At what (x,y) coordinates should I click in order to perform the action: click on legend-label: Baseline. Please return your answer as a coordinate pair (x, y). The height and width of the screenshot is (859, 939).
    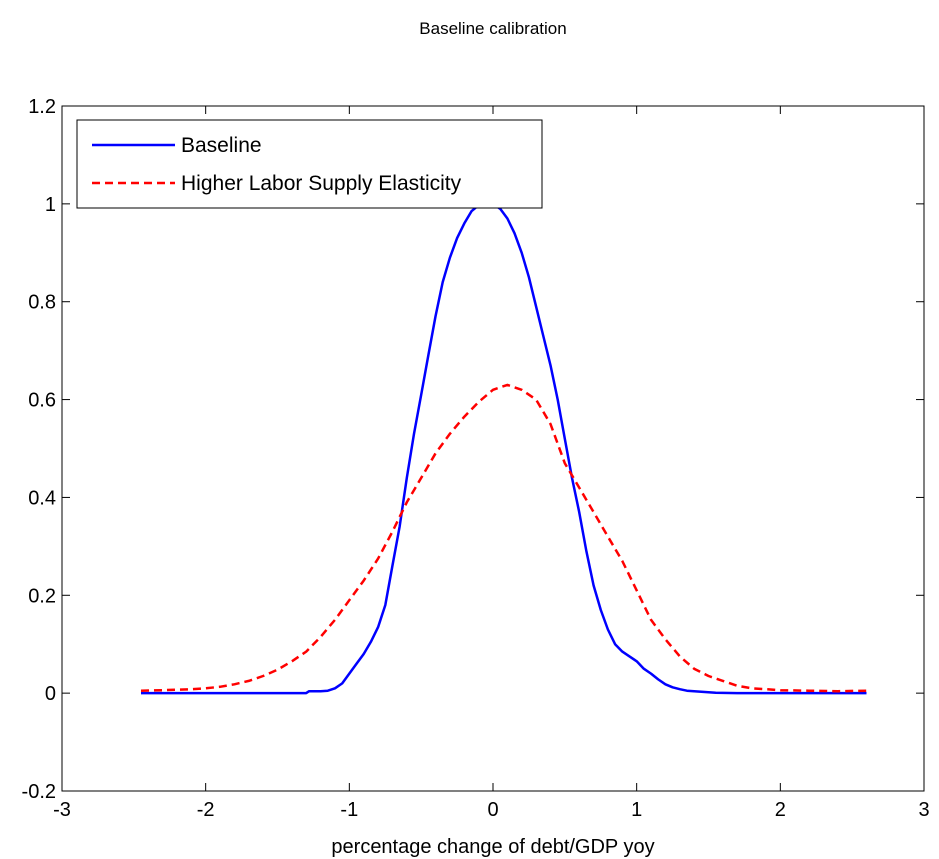
    Looking at the image, I should click on (221, 145).